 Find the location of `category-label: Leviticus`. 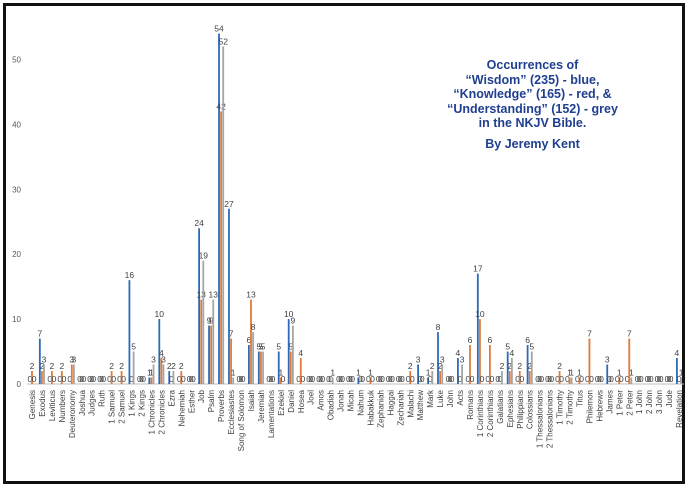

category-label: Leviticus is located at coordinates (52, 405).